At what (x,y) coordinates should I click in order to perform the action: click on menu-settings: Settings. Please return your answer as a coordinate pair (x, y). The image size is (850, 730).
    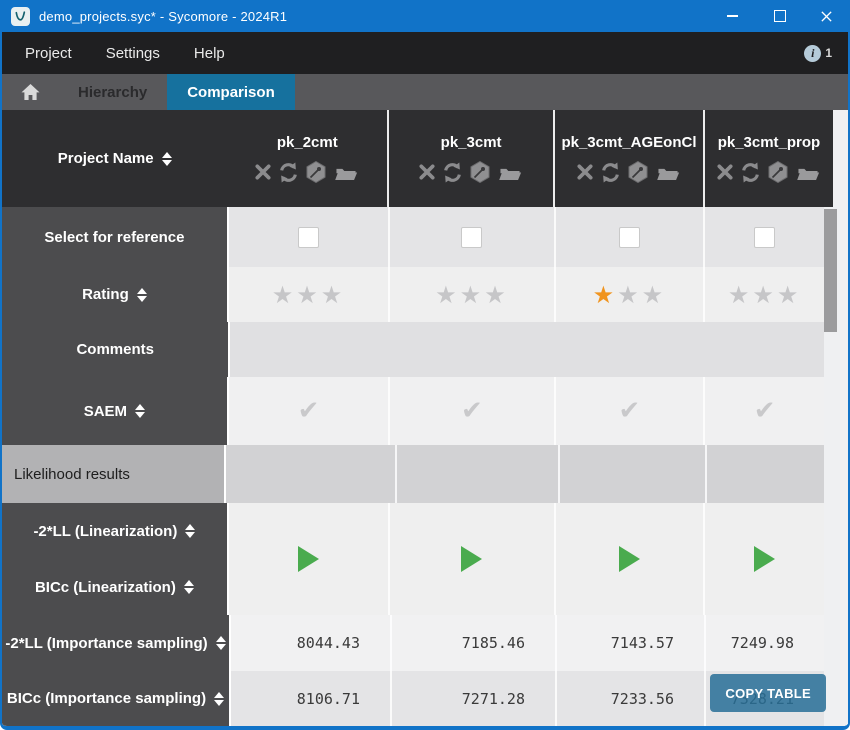
    Looking at the image, I should click on (132, 53).